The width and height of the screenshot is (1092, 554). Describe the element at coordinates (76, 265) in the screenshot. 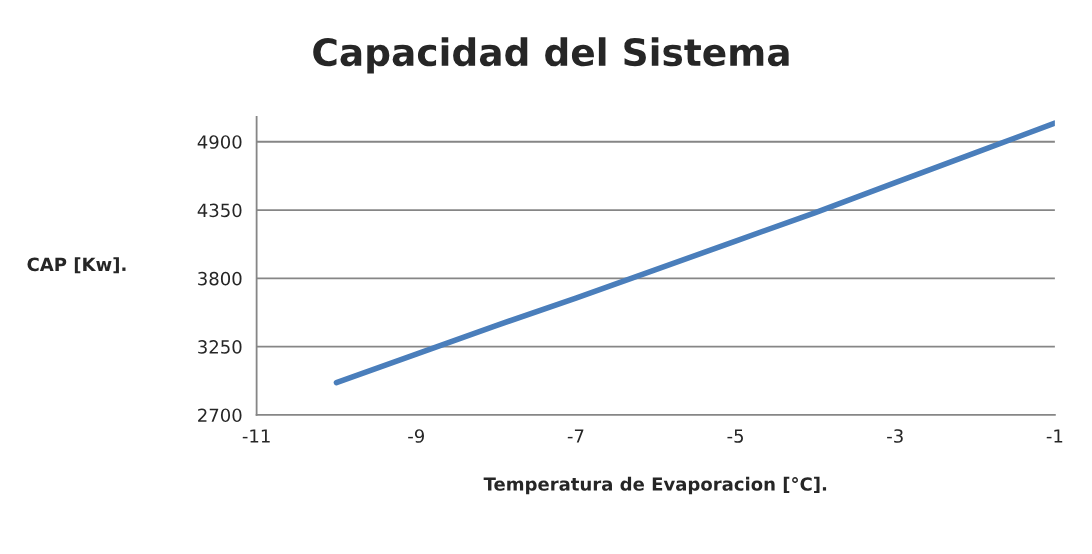

I see `y-axis-title: CAP [Kw].` at that location.